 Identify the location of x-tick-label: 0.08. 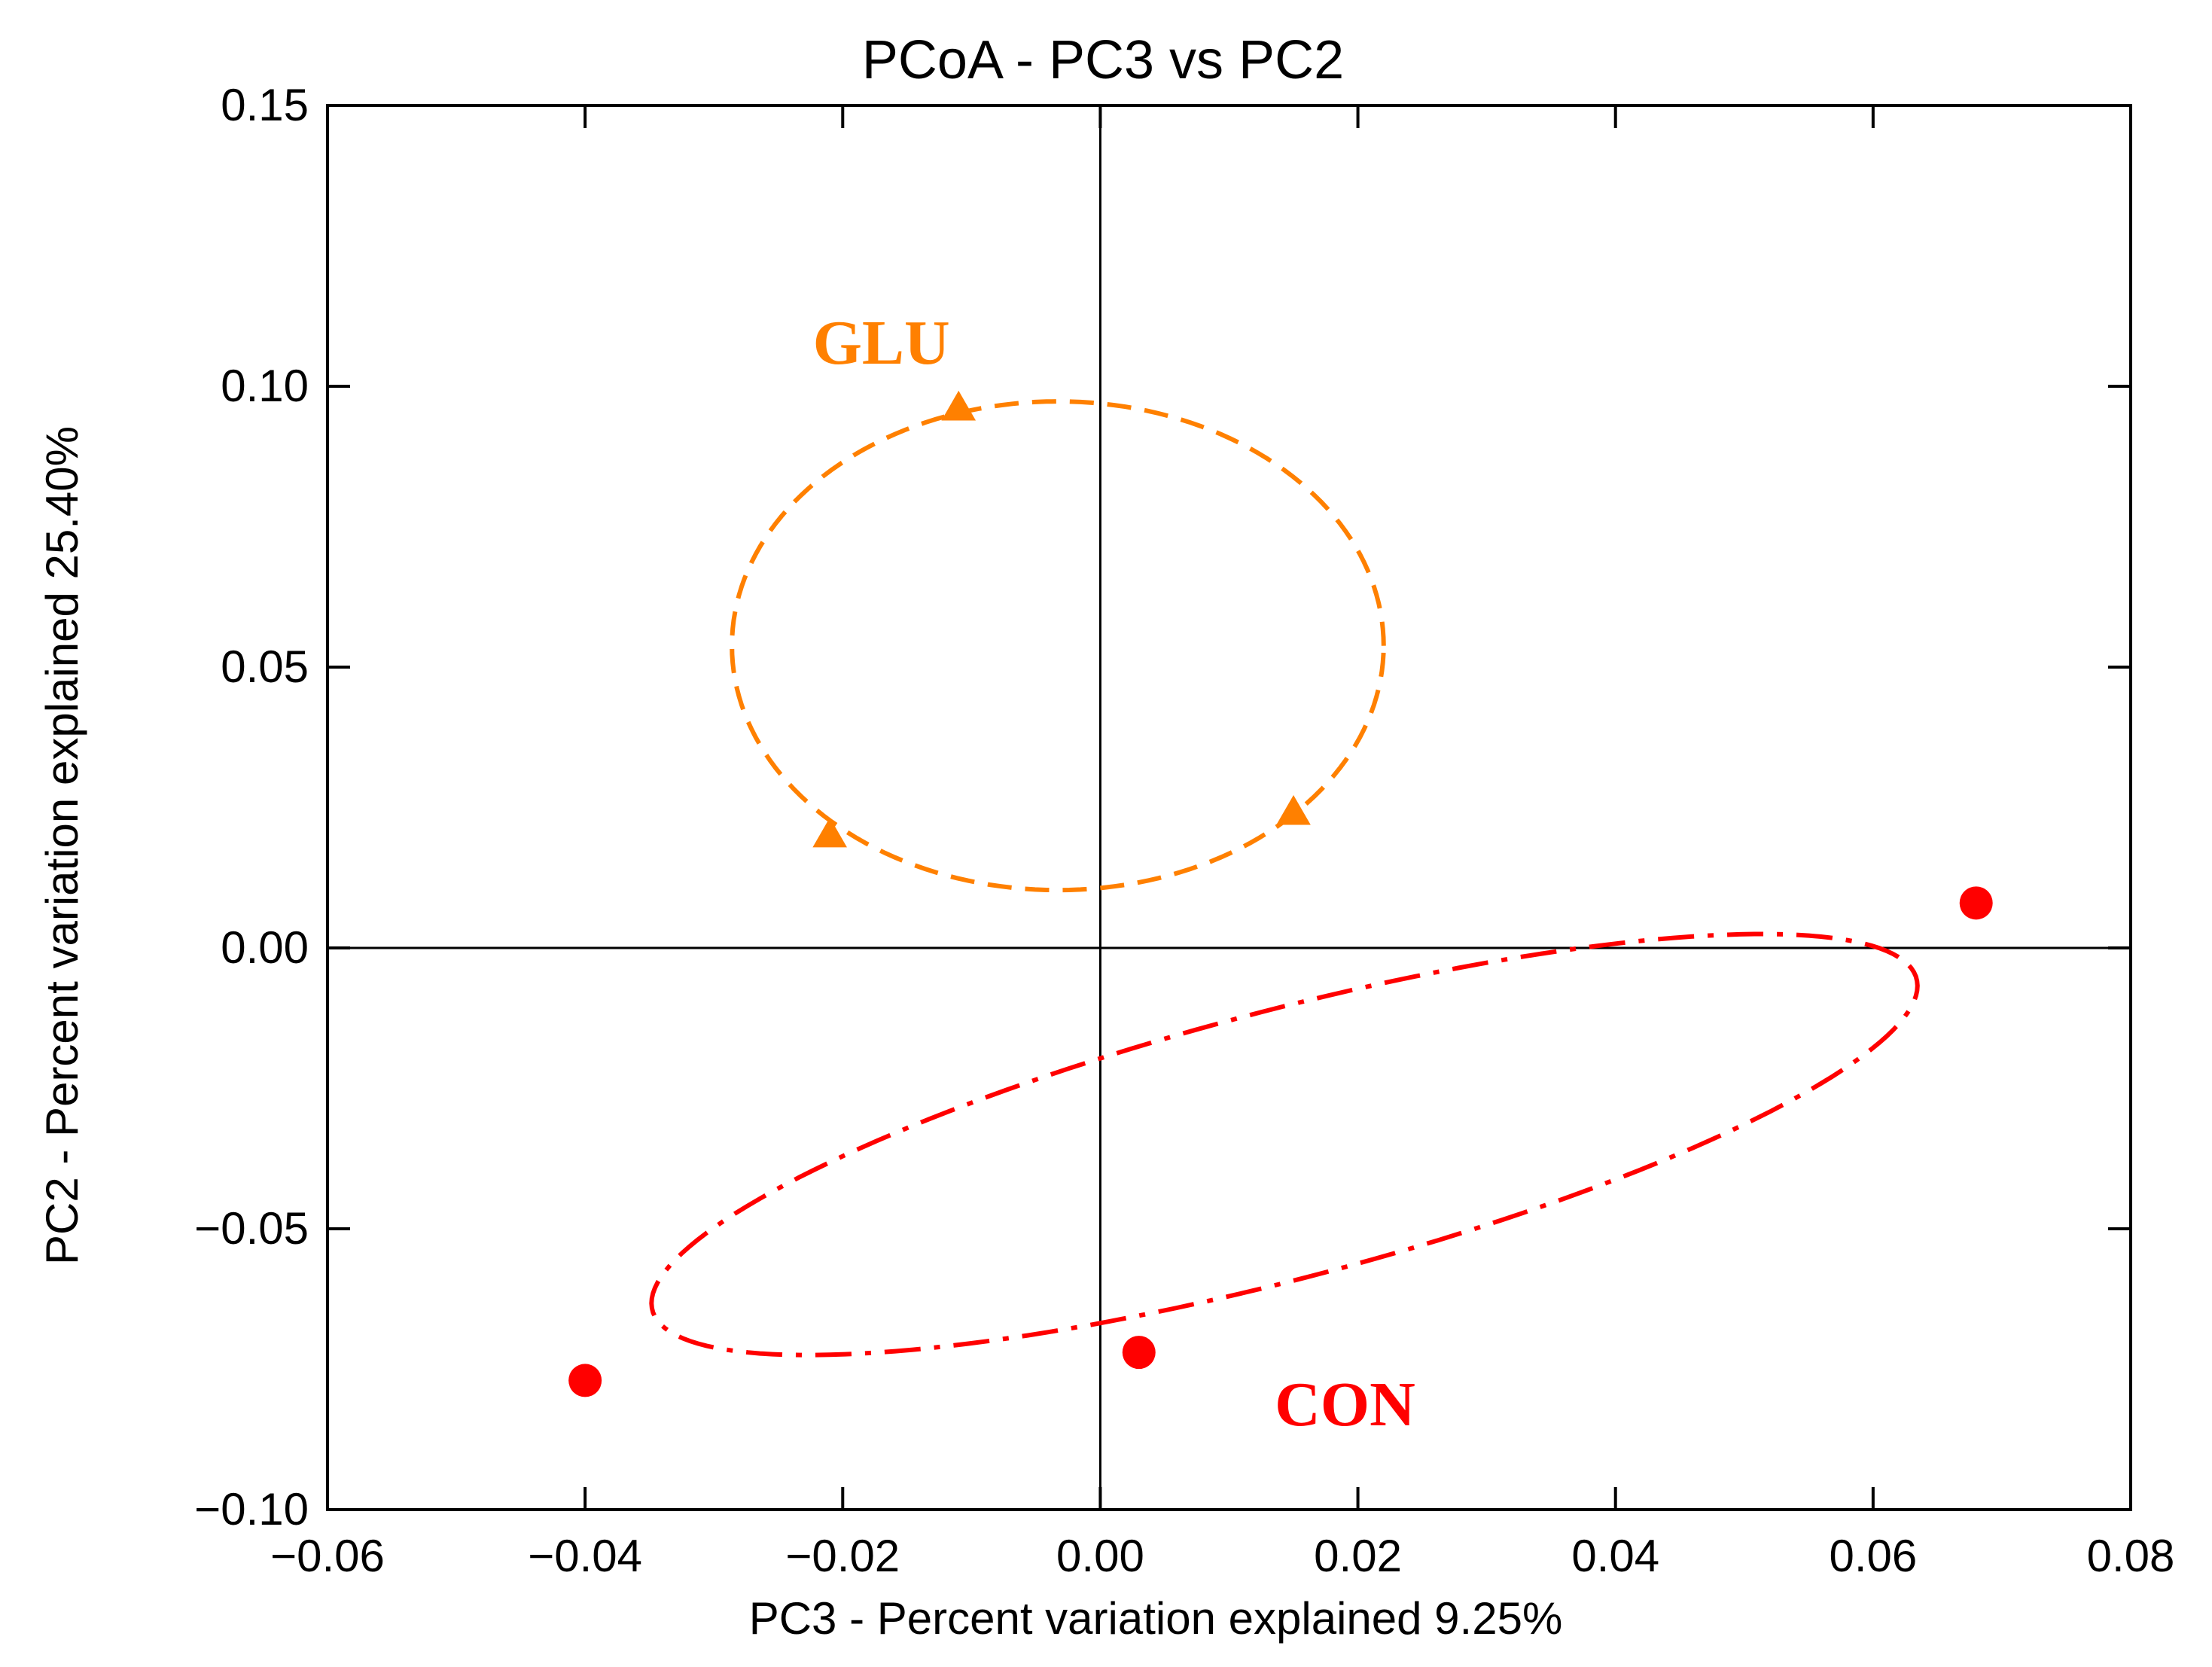
(2131, 1556).